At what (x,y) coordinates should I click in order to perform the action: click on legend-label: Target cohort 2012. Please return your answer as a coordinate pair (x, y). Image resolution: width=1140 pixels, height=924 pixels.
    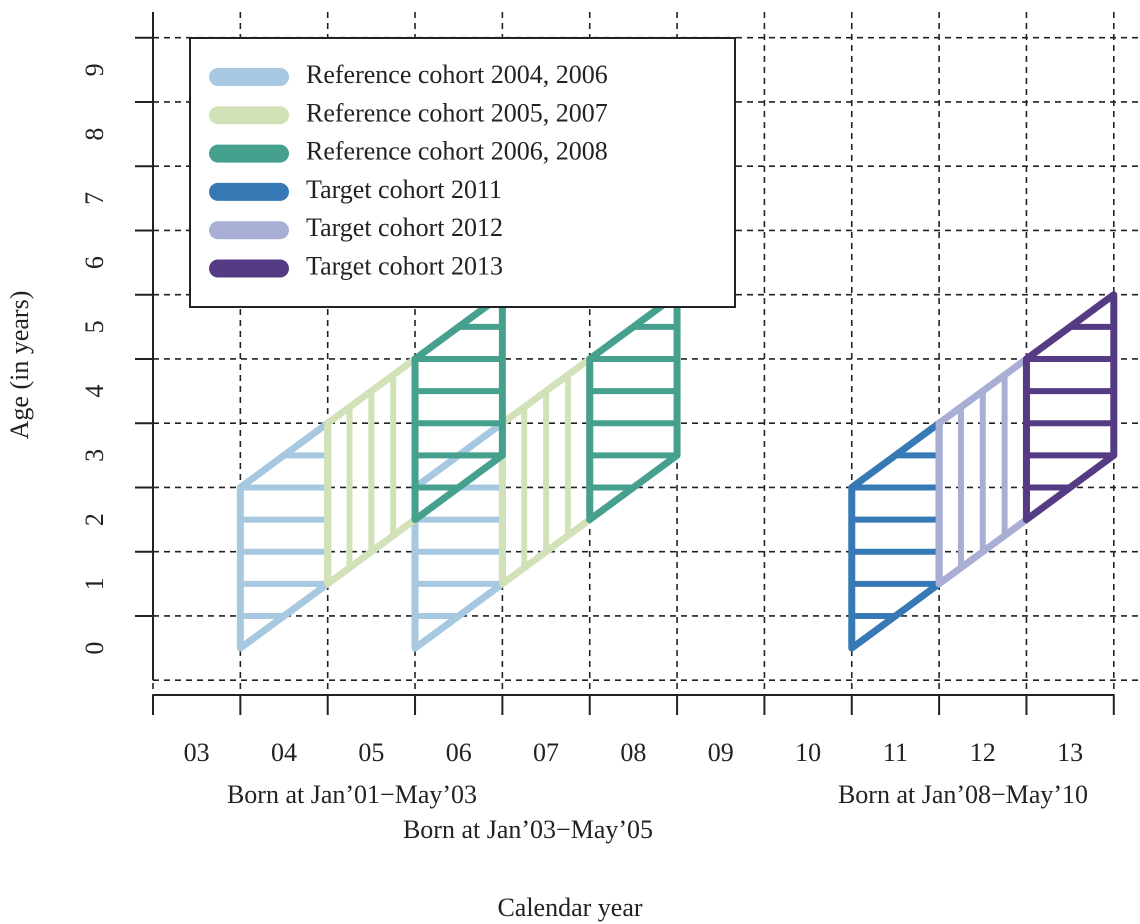
    Looking at the image, I should click on (404, 227).